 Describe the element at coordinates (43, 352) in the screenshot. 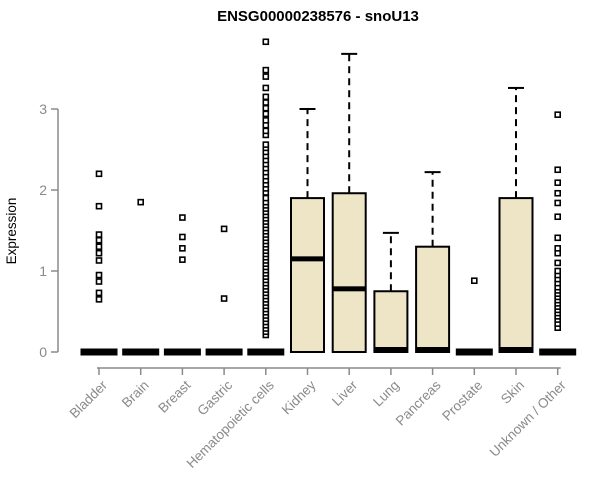

I see `y-tick-label: 0` at that location.